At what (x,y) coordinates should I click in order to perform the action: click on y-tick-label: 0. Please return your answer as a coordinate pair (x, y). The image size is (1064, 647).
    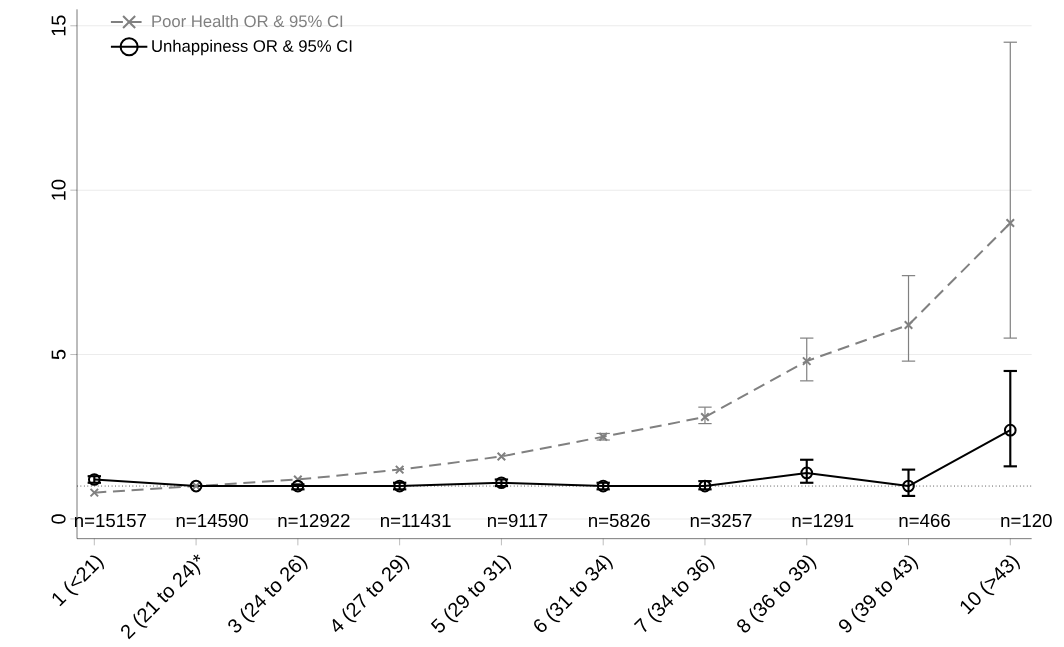
    Looking at the image, I should click on (58, 519).